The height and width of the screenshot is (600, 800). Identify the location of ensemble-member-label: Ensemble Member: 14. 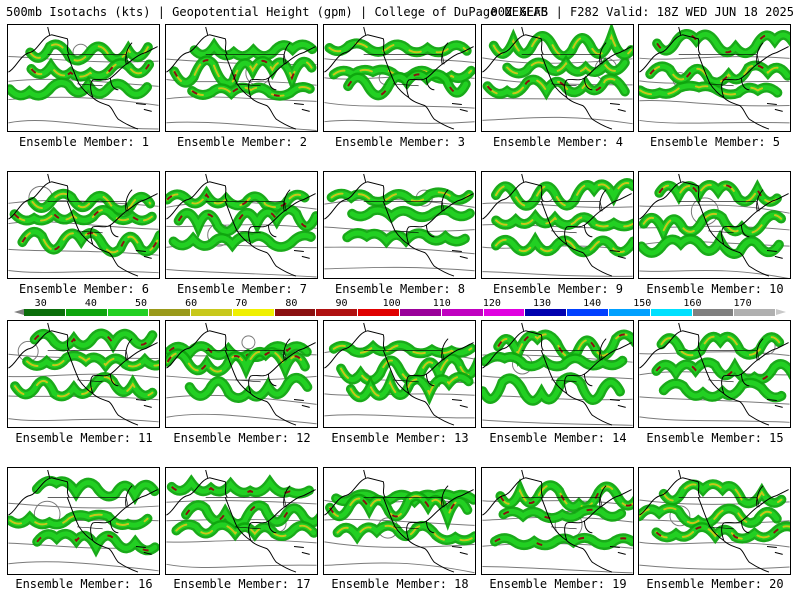
(558, 438).